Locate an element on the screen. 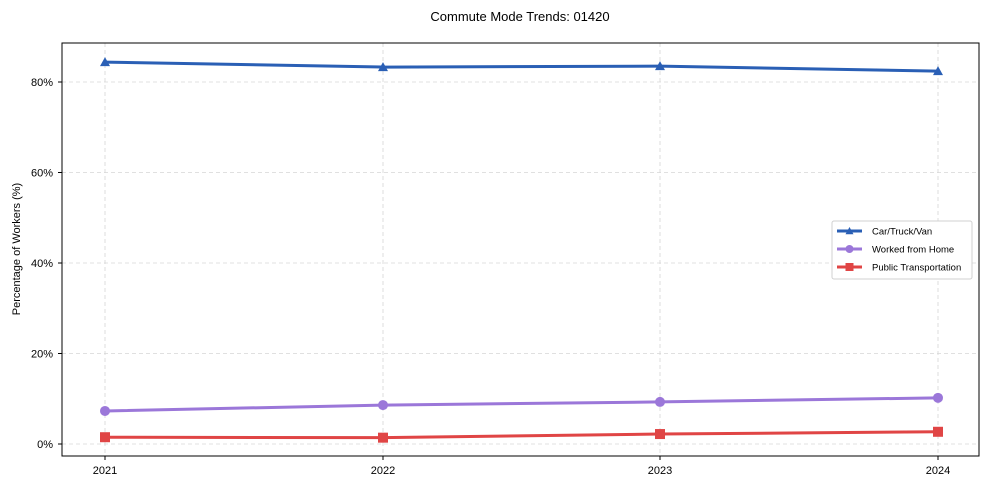  legend-item: Car/Truck/Van is located at coordinates (884, 232).